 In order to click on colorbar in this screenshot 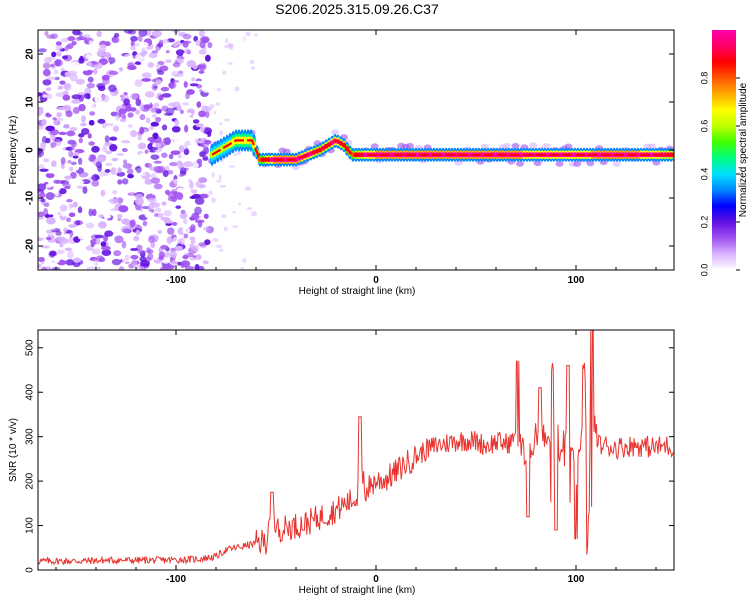, I will do `click(724, 150)`.